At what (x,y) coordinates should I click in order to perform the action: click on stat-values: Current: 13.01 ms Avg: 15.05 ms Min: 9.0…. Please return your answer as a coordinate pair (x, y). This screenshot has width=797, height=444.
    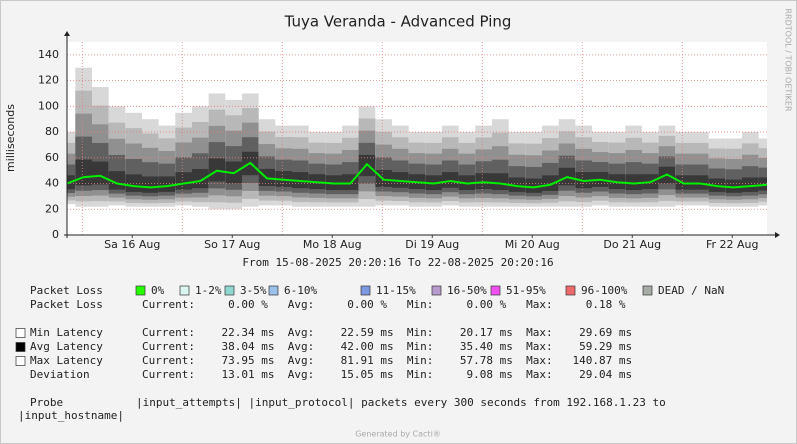
    Looking at the image, I should click on (387, 374).